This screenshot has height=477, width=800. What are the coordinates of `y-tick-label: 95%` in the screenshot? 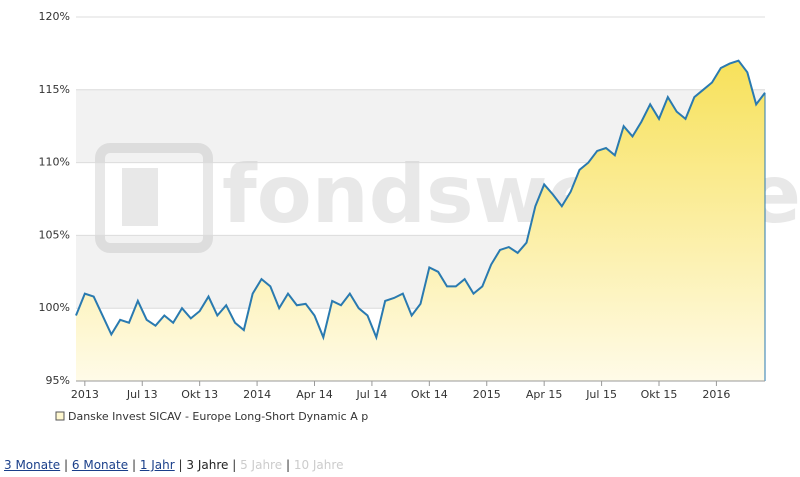 It's located at (58, 380).